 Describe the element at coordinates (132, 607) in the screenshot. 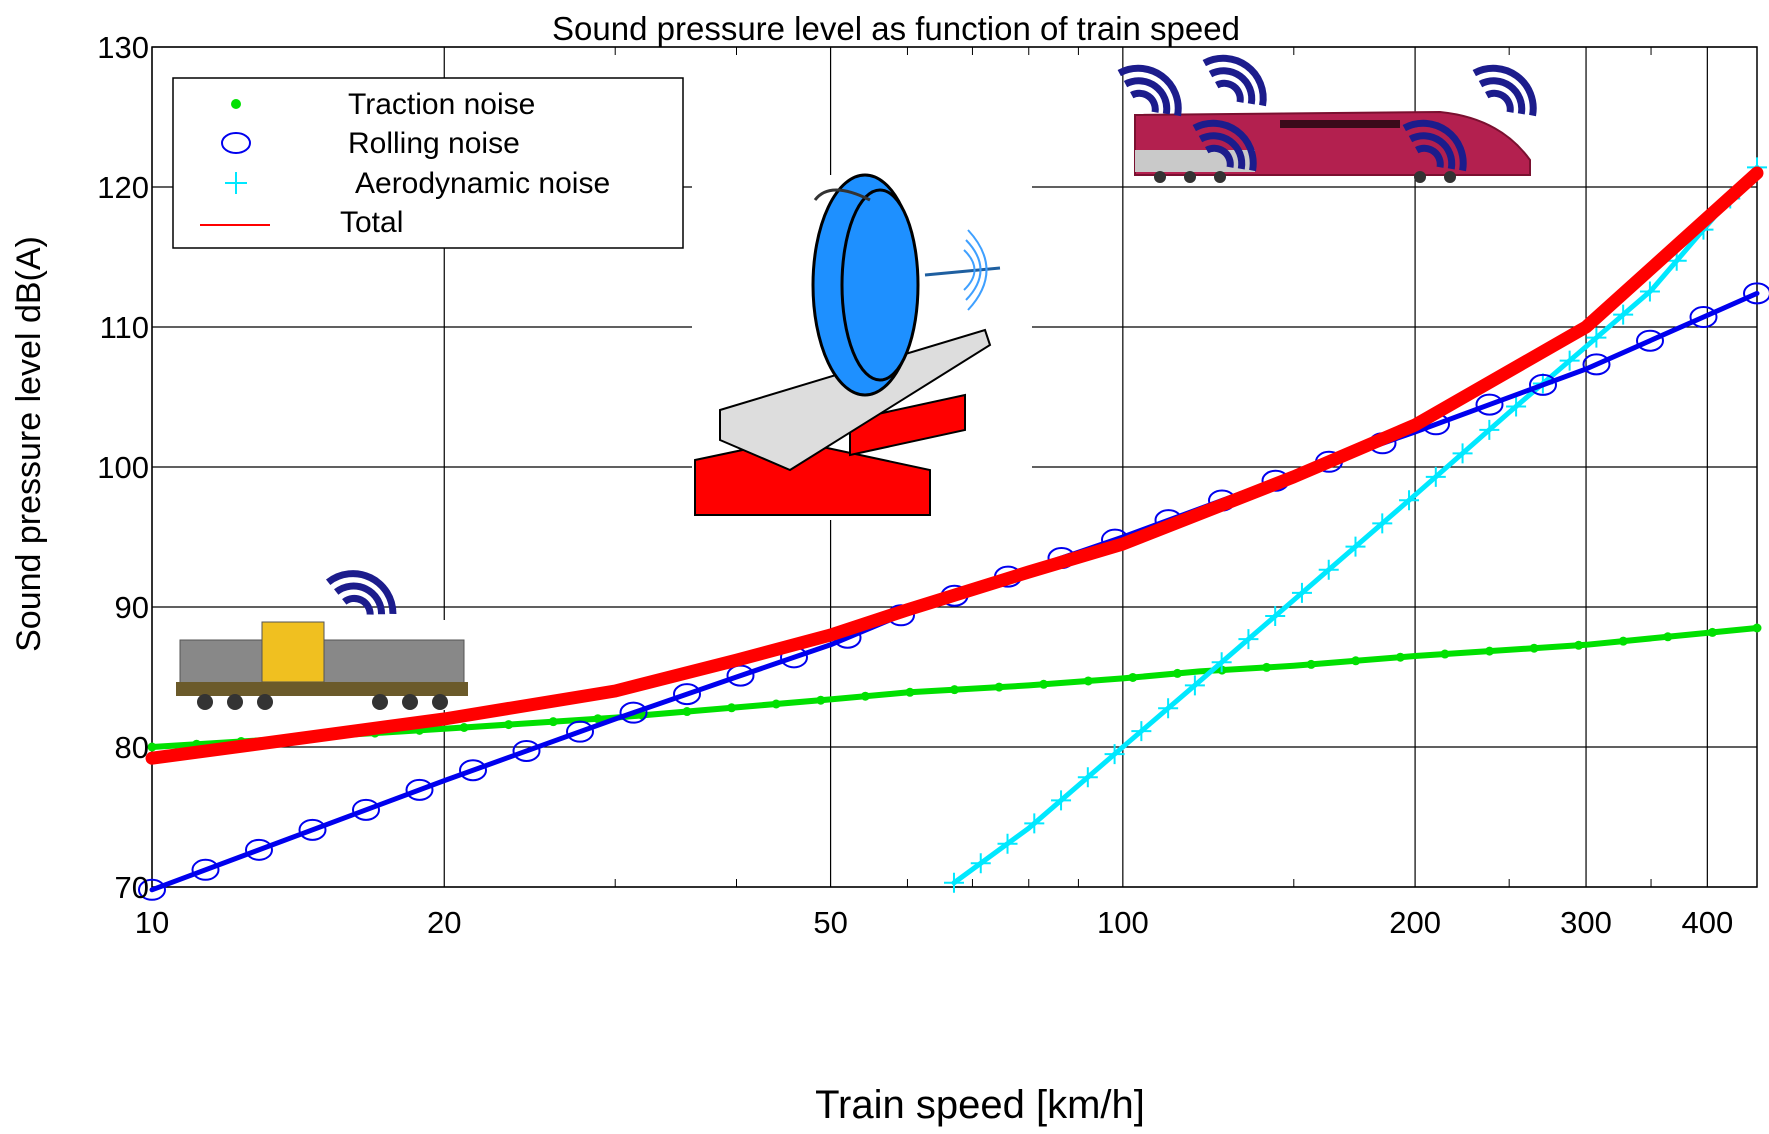

I see `y-tick-label: 90` at that location.